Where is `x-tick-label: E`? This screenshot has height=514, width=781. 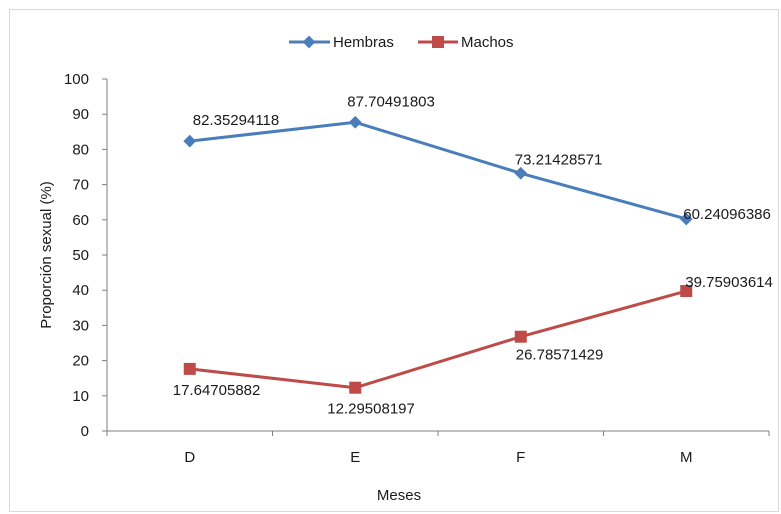
x-tick-label: E is located at coordinates (355, 457).